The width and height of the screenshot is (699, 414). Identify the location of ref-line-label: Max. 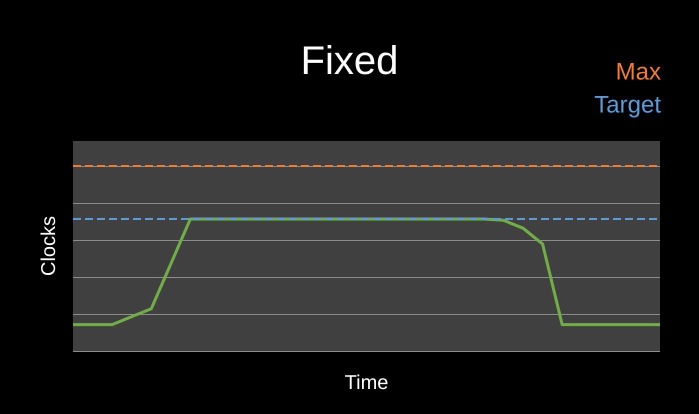
(638, 72).